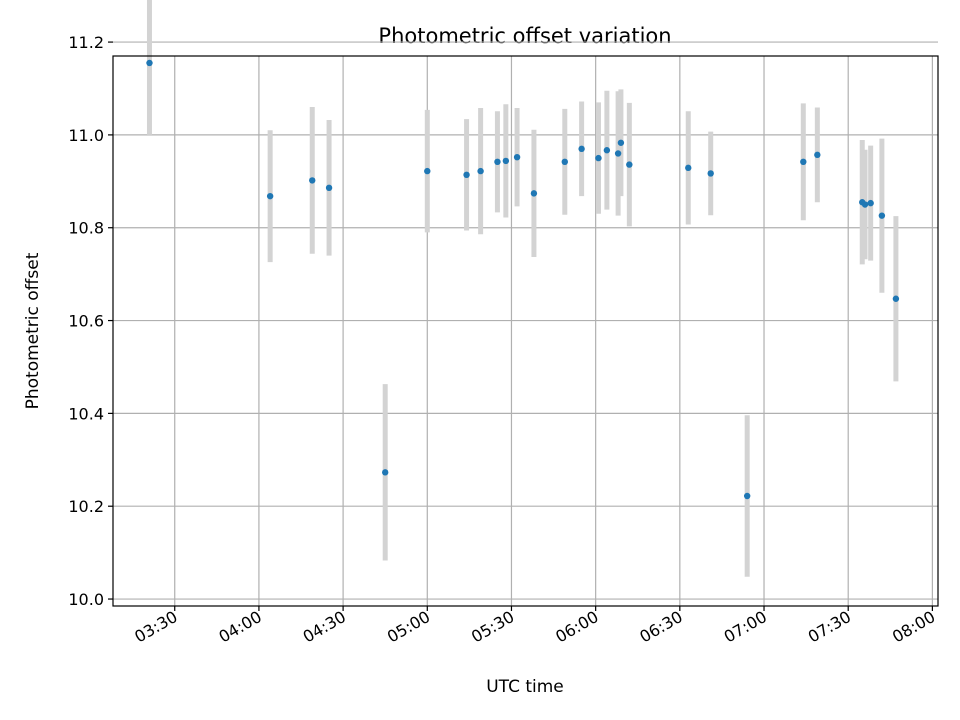 The width and height of the screenshot is (960, 720). Describe the element at coordinates (408, 627) in the screenshot. I see `x-tick-label: 05:00` at that location.